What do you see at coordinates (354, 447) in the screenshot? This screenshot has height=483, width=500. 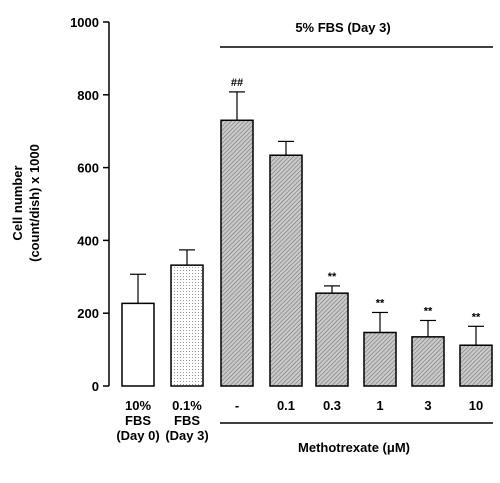 I see `x-axis-title: Methotrexate (μM)` at bounding box center [354, 447].